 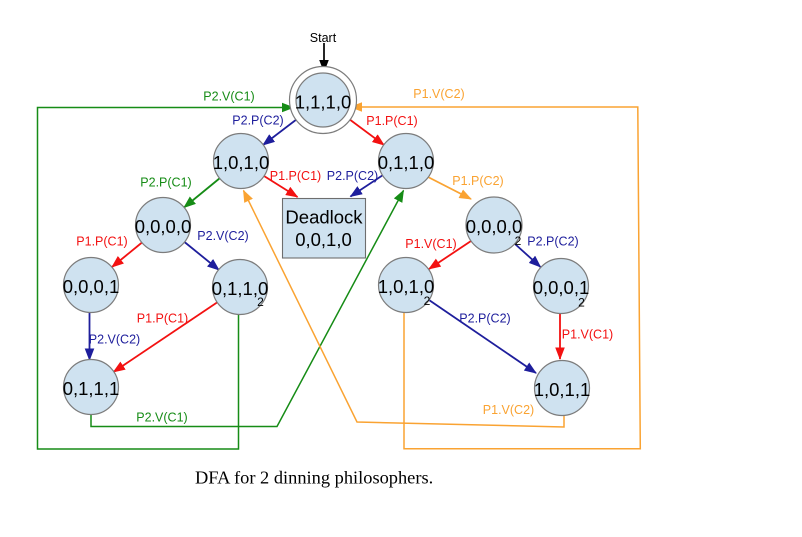 I want to click on svg-text: P1.P(C2), so click(x=477, y=181).